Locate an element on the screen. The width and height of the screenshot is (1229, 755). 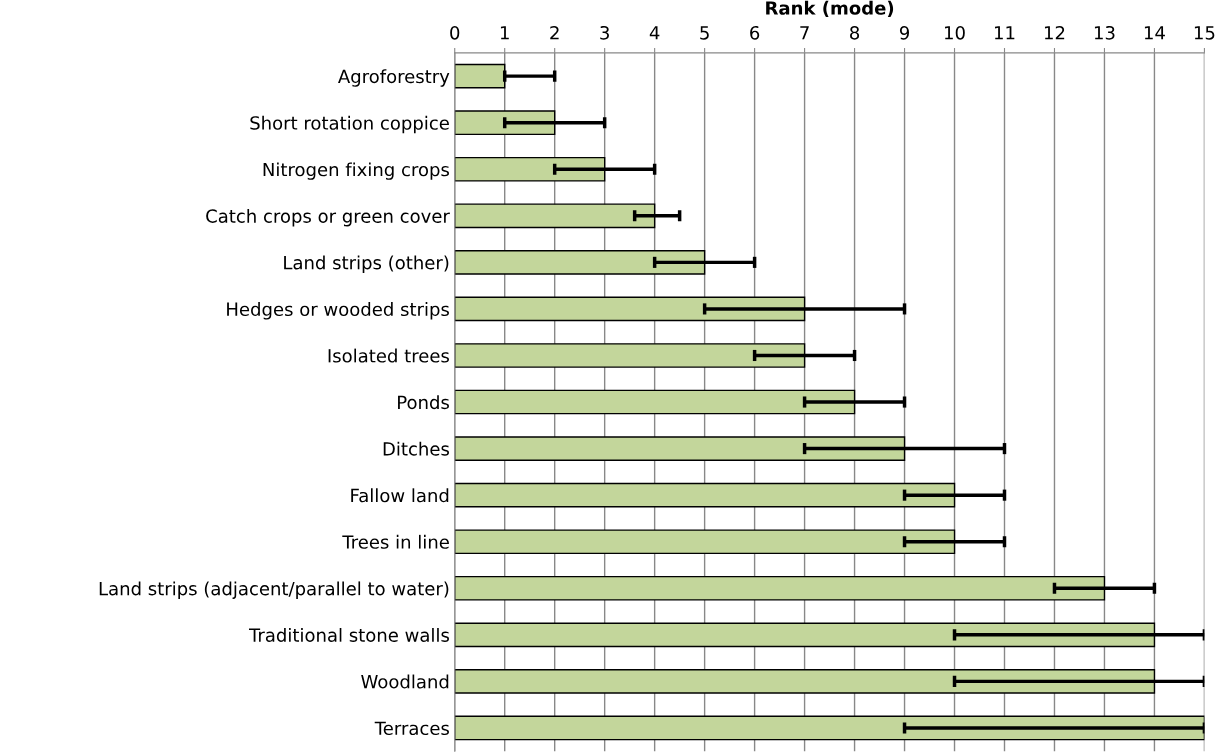
x-tick-label: 13 is located at coordinates (1104, 32).